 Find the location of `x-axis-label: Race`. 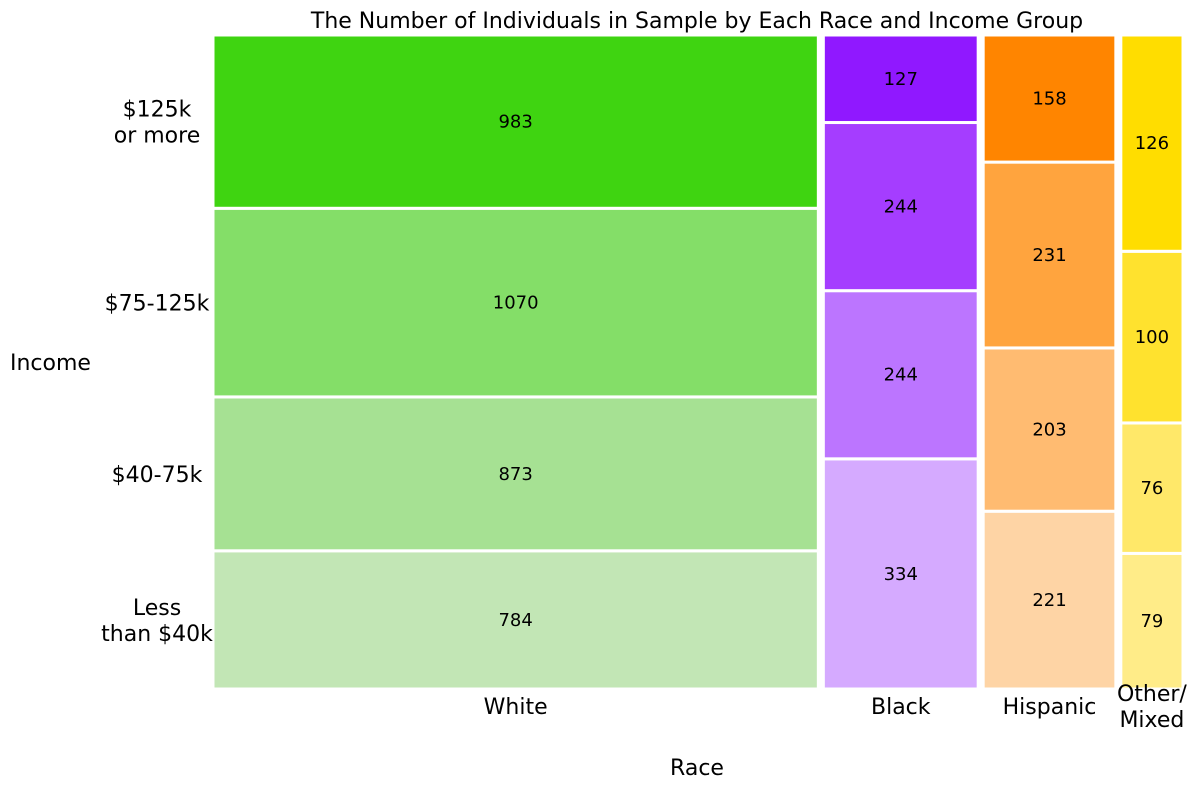

x-axis-label: Race is located at coordinates (697, 768).